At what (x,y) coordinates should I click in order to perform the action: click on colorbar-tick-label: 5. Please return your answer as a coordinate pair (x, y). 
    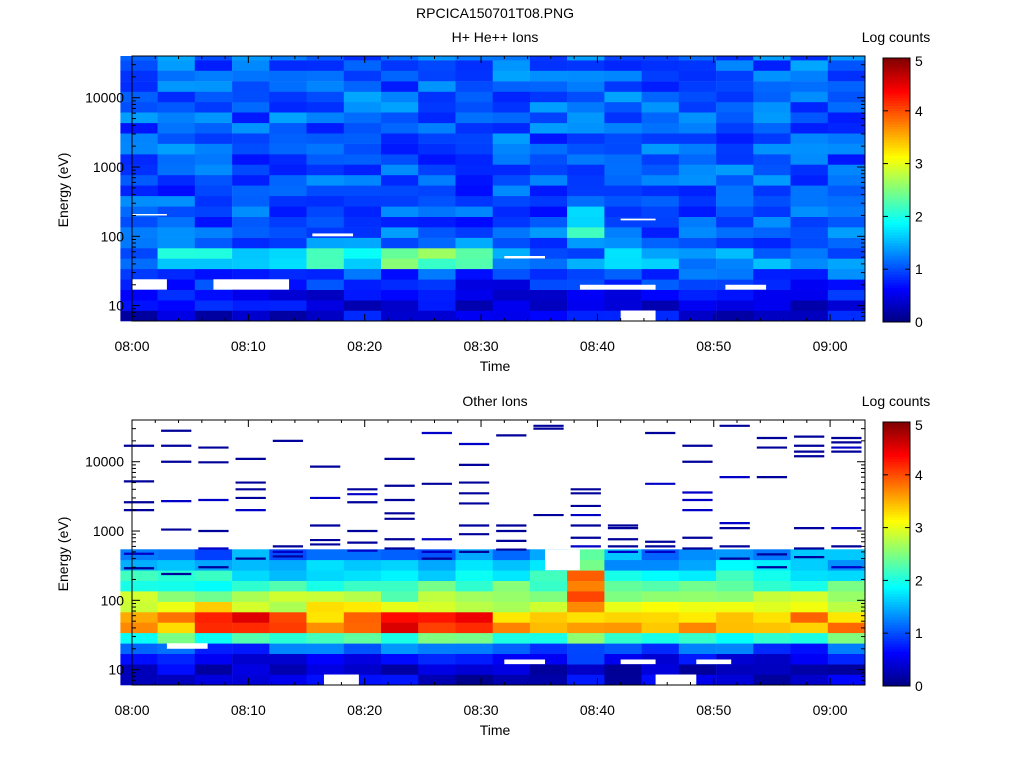
    Looking at the image, I should click on (919, 425).